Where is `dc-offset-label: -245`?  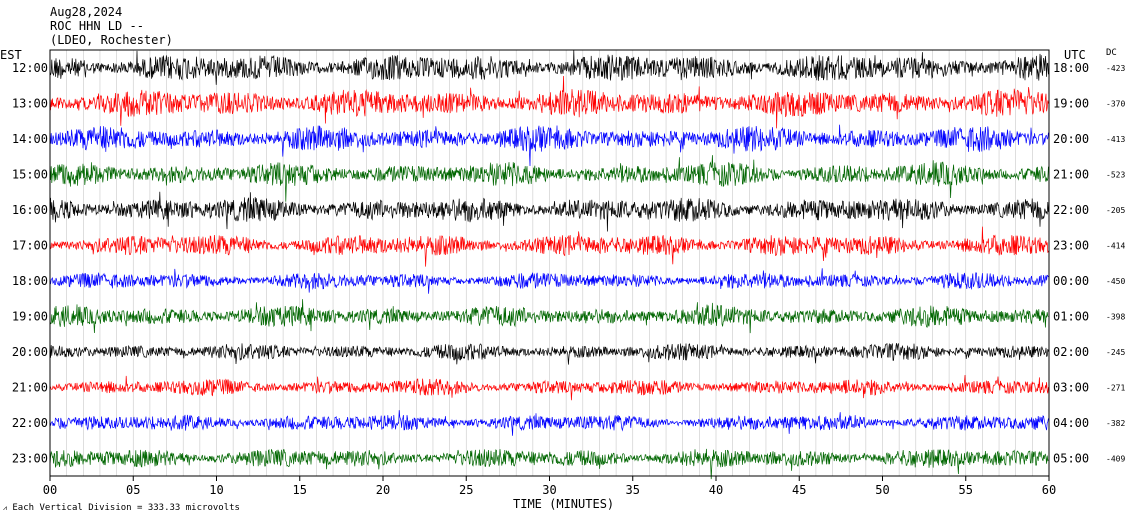
dc-offset-label: -245 is located at coordinates (1115, 352).